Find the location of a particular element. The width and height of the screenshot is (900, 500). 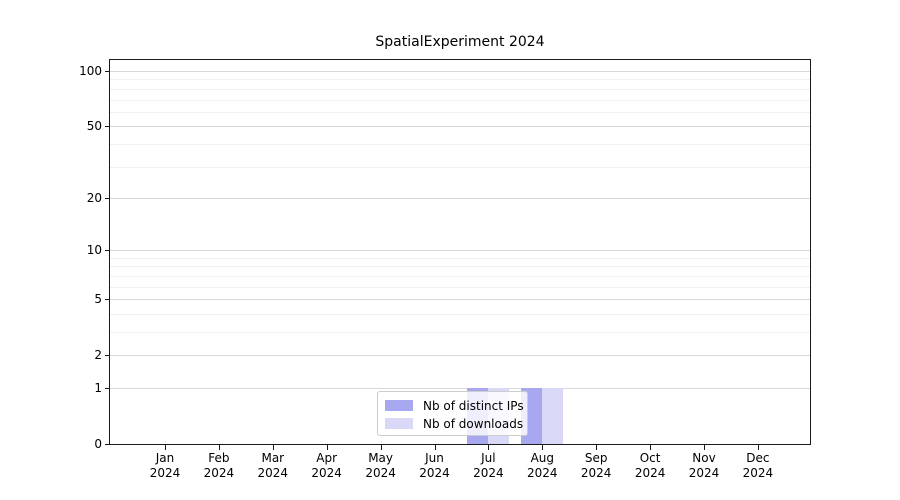

legend-swatch-downloads is located at coordinates (399, 423).